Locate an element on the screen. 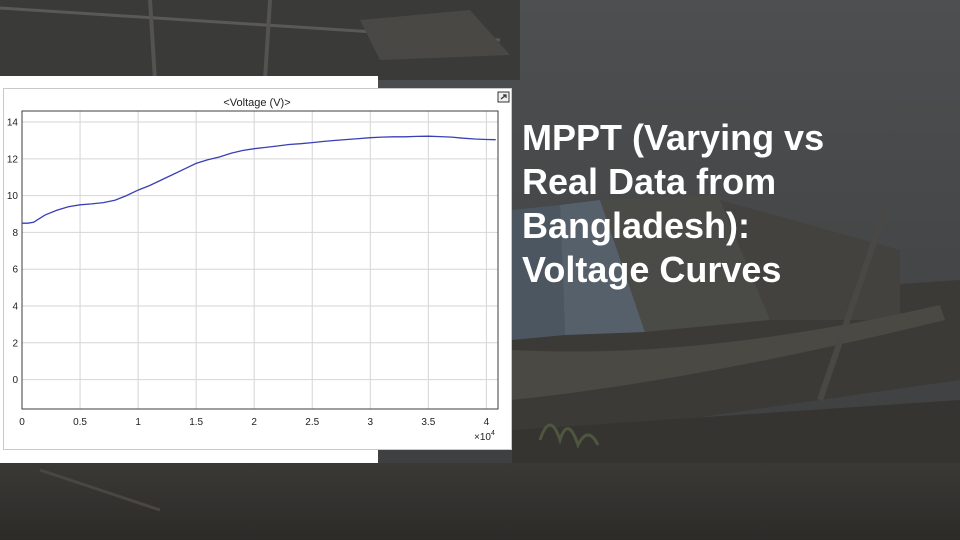 Image resolution: width=960 pixels, height=540 pixels. x-tick-label: 2 is located at coordinates (254, 422).